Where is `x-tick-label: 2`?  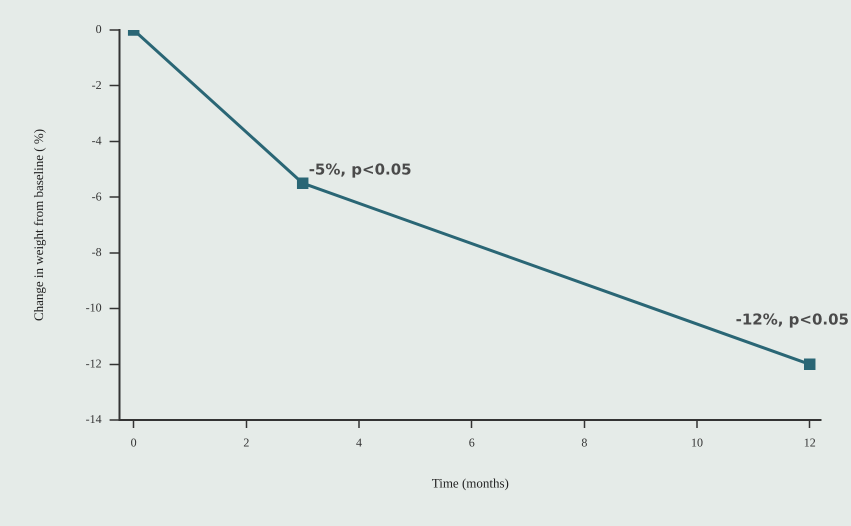
x-tick-label: 2 is located at coordinates (246, 442).